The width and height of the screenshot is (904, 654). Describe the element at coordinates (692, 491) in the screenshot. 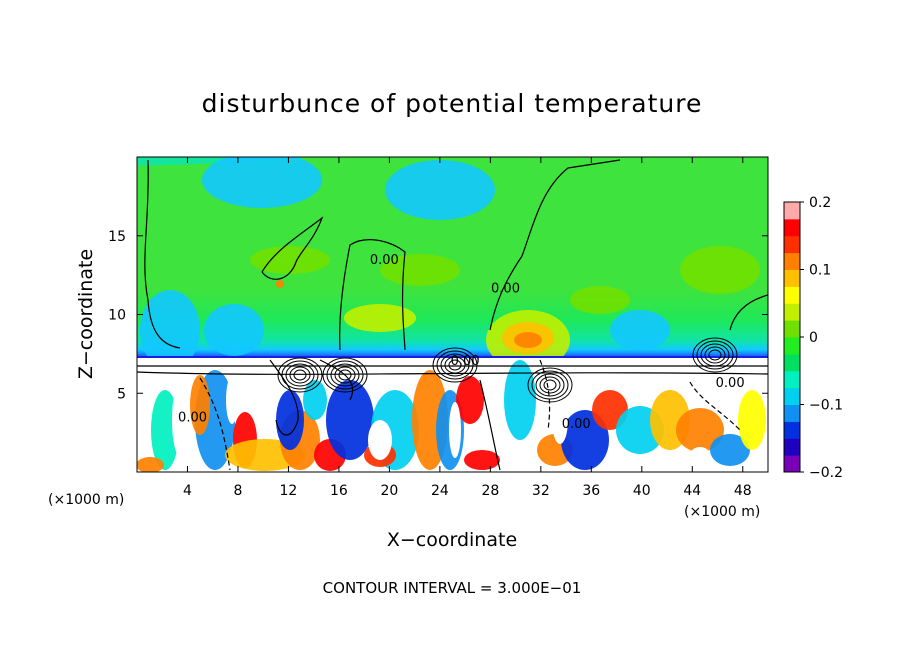

I see `x-tick-label: 44` at that location.